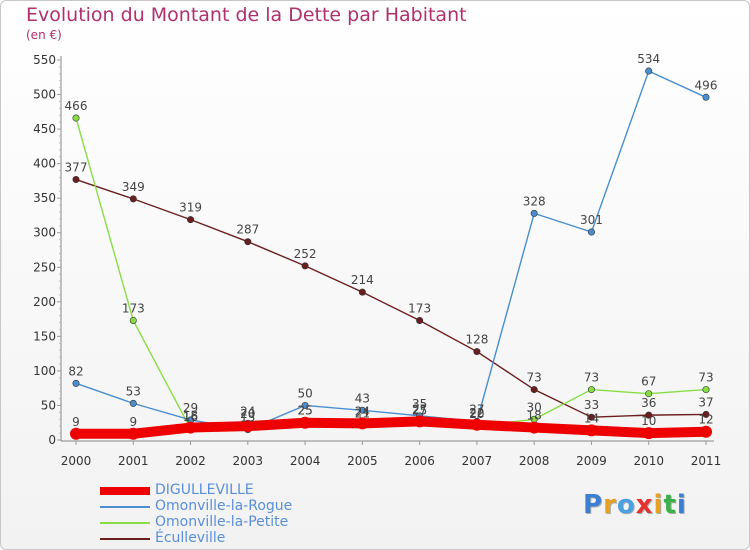  I want to click on point-digulleville-2007, so click(476, 424).